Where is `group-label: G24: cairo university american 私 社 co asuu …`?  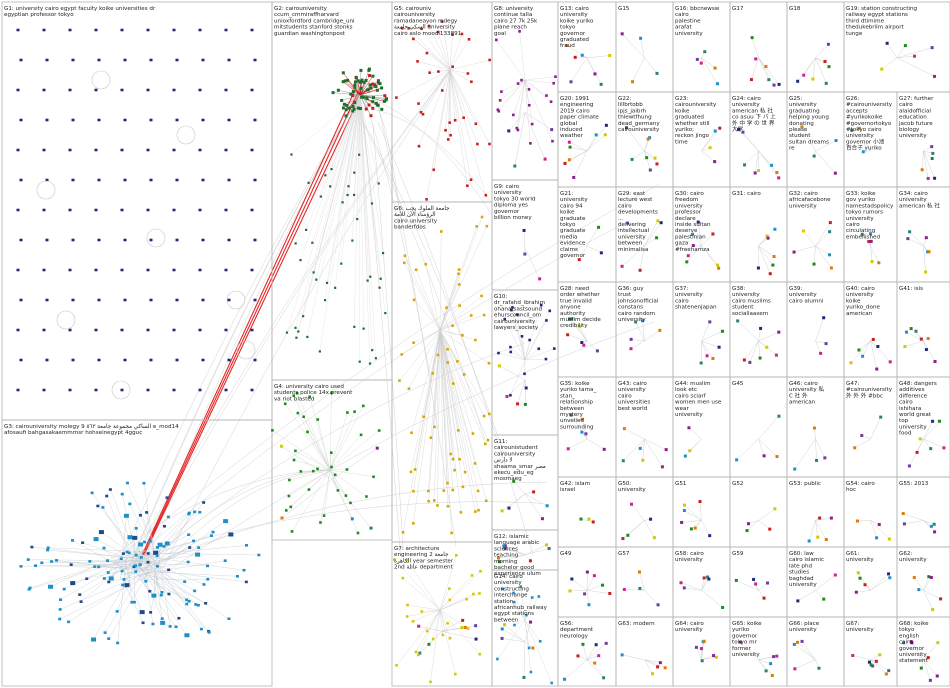
group-label: G24: cairo university american 私 社 co asuu … is located at coordinates (754, 114).